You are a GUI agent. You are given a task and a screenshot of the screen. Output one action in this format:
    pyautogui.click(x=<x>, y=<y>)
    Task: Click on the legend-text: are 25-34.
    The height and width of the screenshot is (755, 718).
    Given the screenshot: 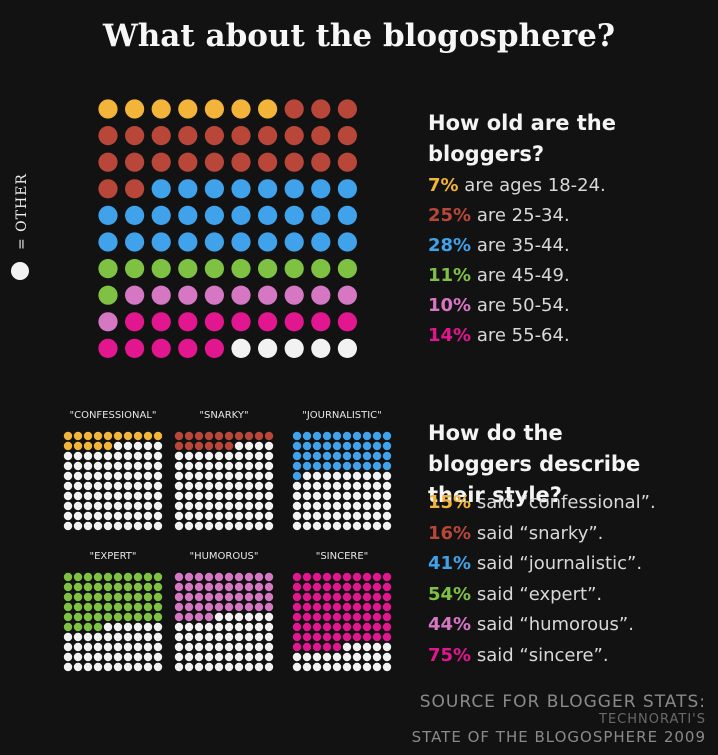 What is the action you would take?
    pyautogui.click(x=523, y=215)
    